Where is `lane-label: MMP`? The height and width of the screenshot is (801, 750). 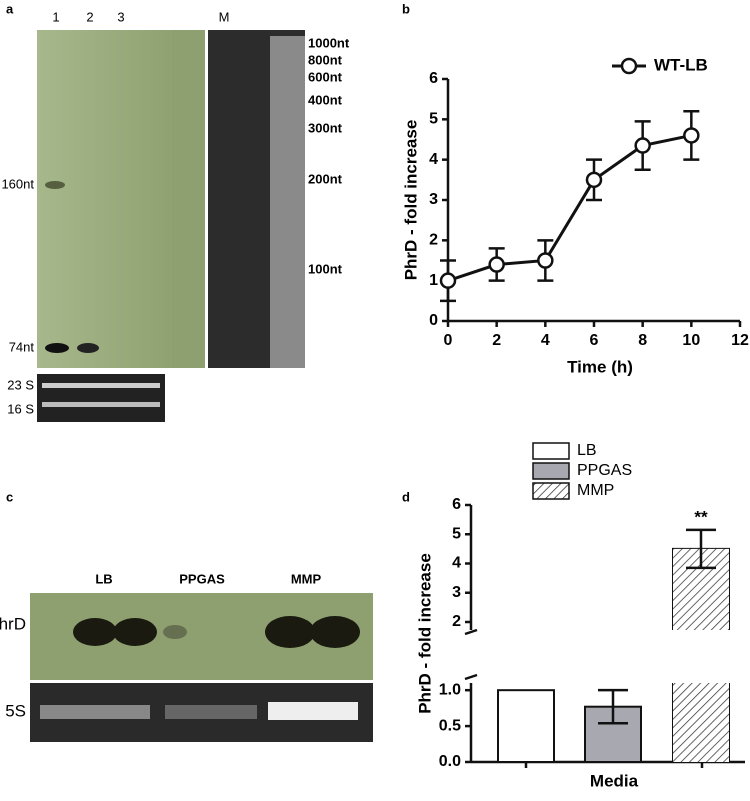 lane-label: MMP is located at coordinates (306, 578).